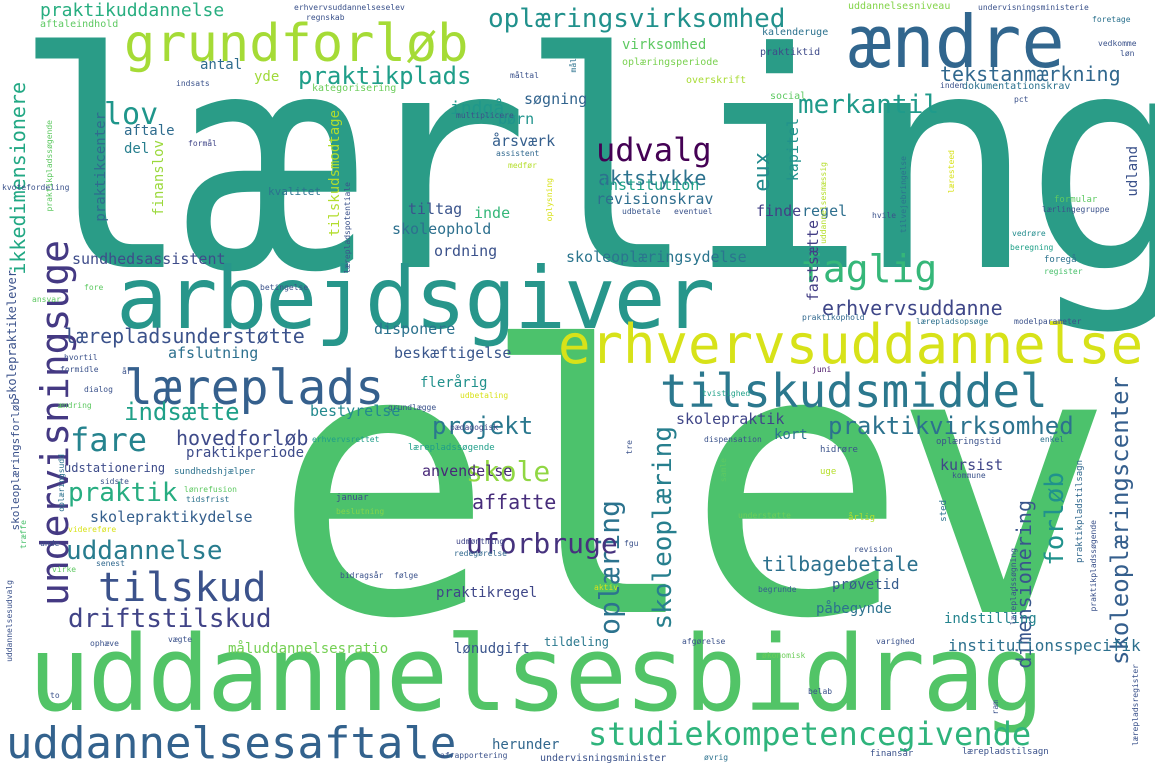 This screenshot has height=770, width=1155. Describe the element at coordinates (484, 395) in the screenshot. I see `cloud-word-udbetaling: udbetaling` at that location.